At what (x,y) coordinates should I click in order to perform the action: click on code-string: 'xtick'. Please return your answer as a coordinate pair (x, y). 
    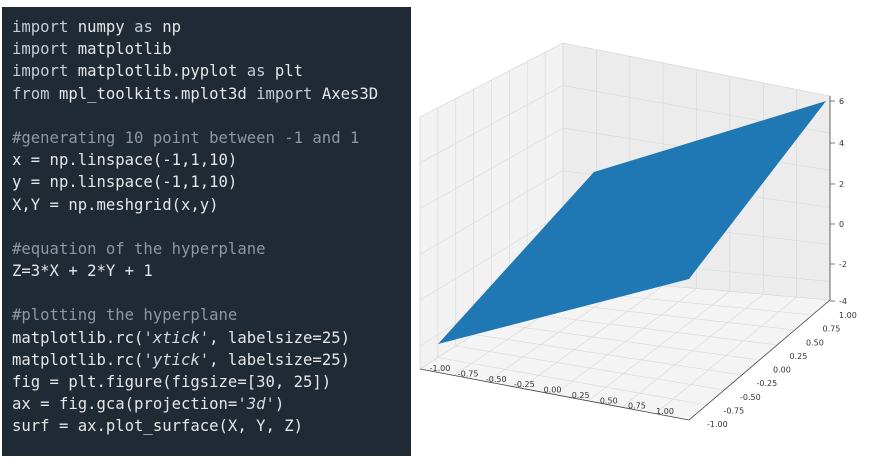
    Looking at the image, I should click on (176, 337).